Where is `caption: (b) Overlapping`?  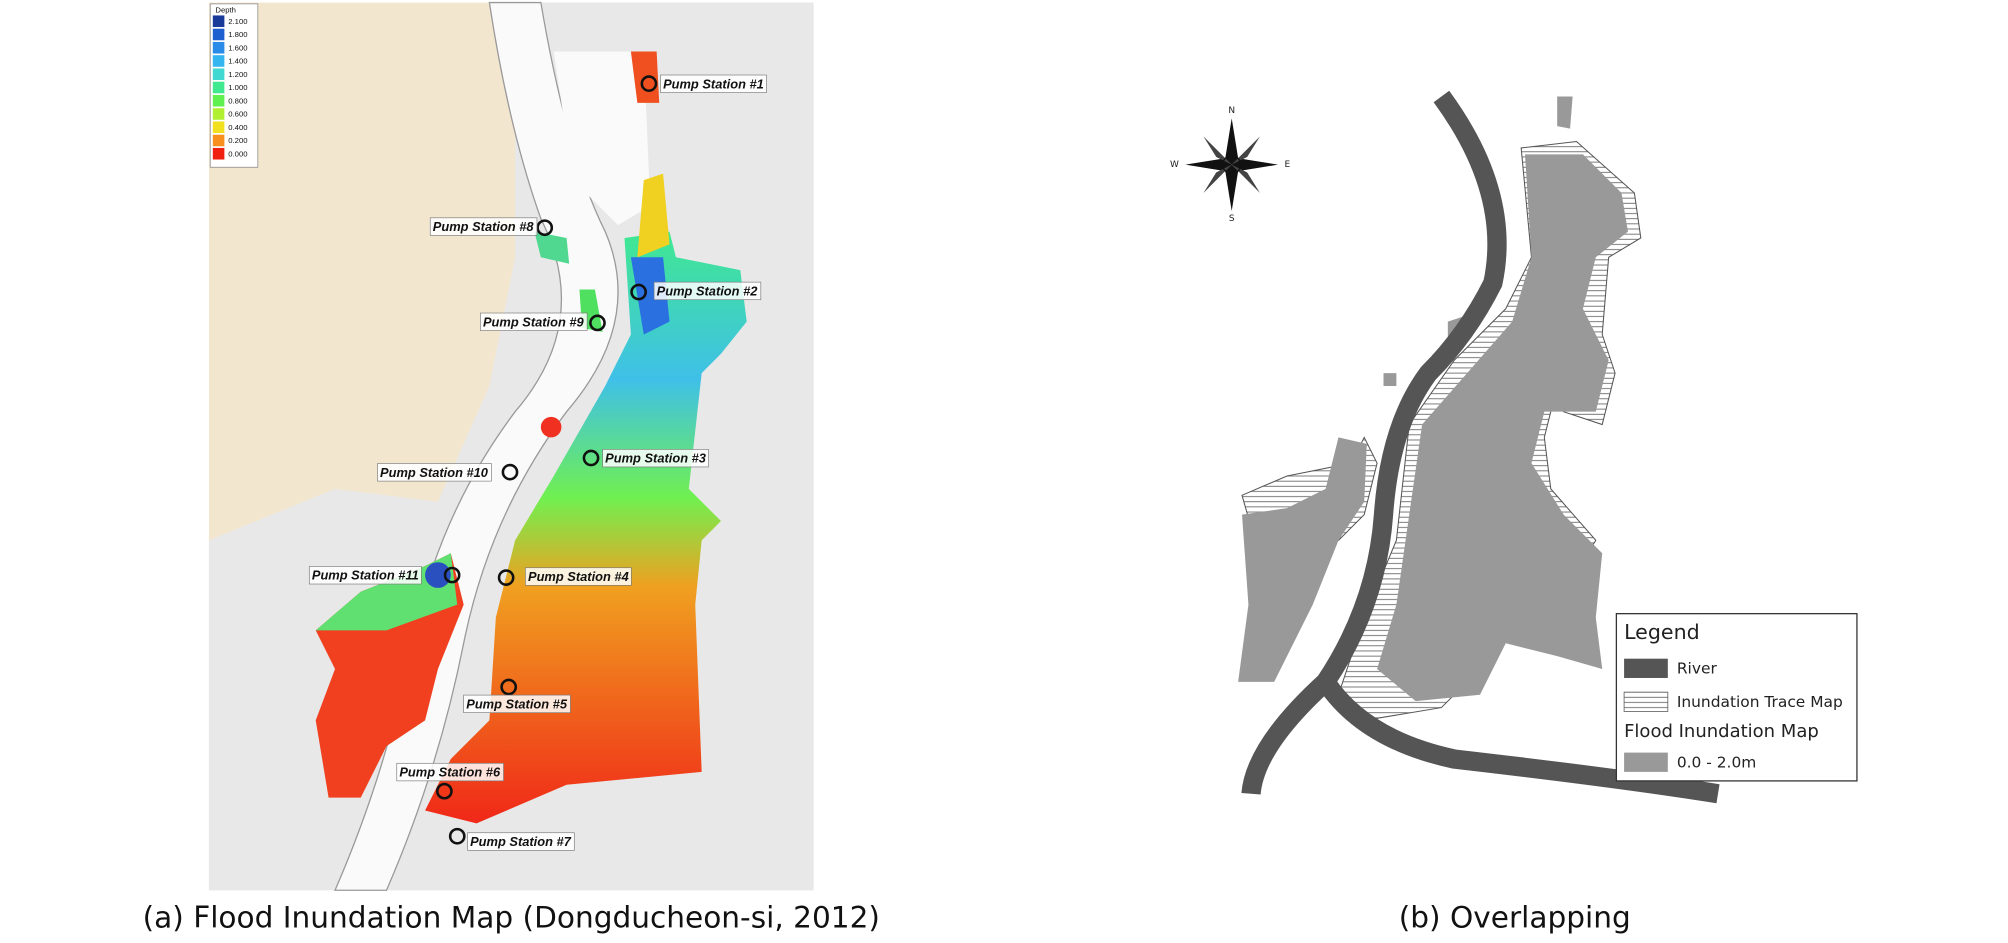 caption: (b) Overlapping is located at coordinates (1515, 918).